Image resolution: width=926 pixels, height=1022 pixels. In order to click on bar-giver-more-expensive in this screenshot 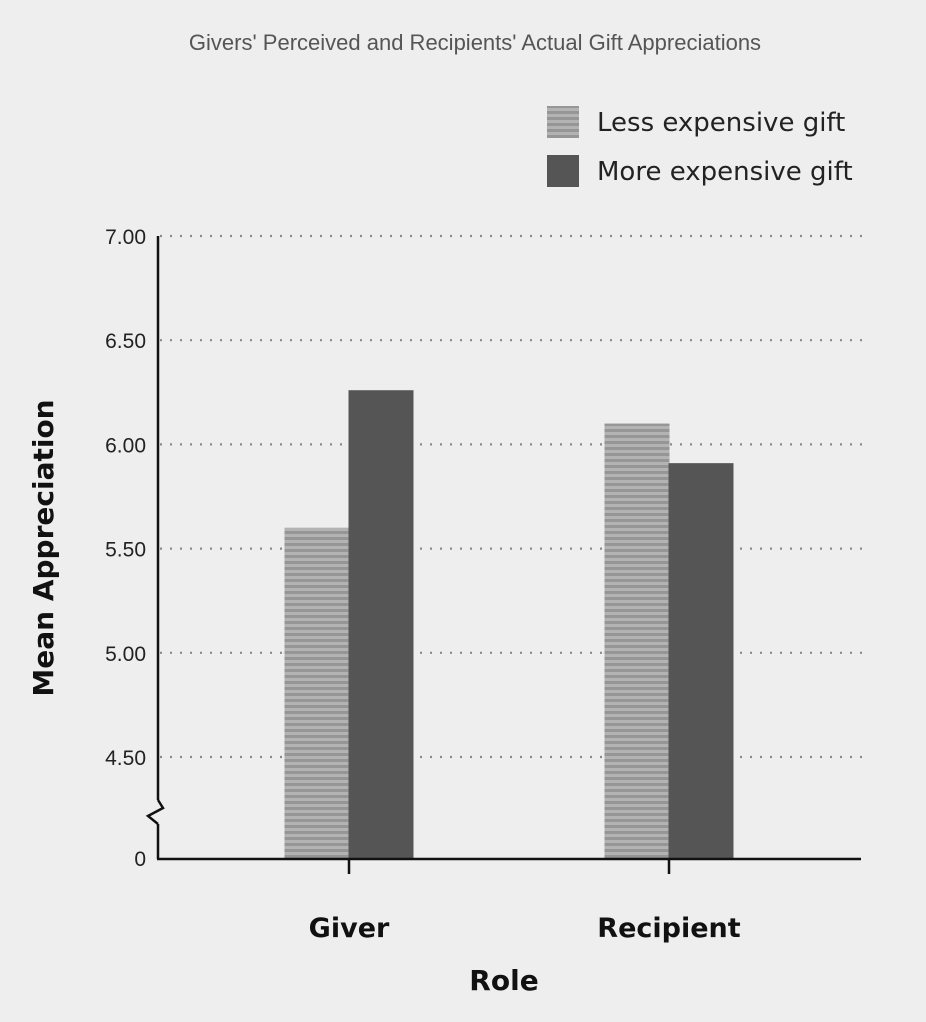, I will do `click(381, 624)`.